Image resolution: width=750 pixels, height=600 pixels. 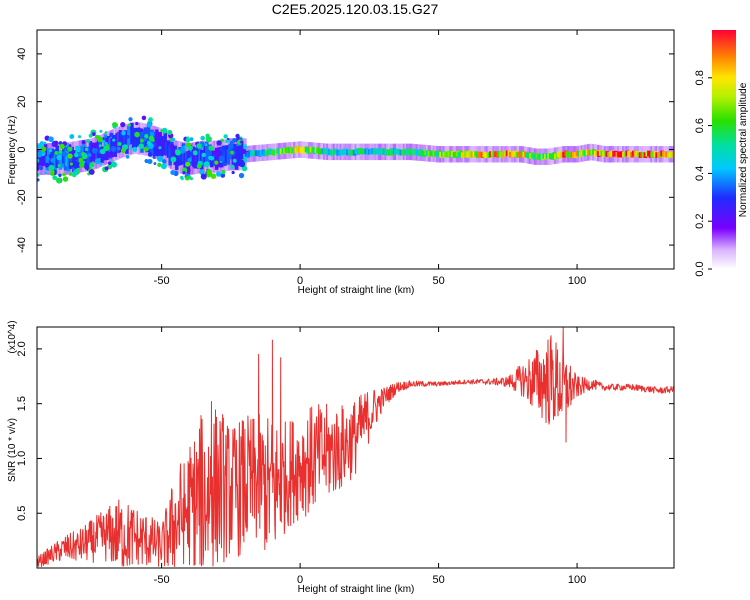 What do you see at coordinates (577, 281) in the screenshot?
I see `spectrogram-x-tick-label: 100` at bounding box center [577, 281].